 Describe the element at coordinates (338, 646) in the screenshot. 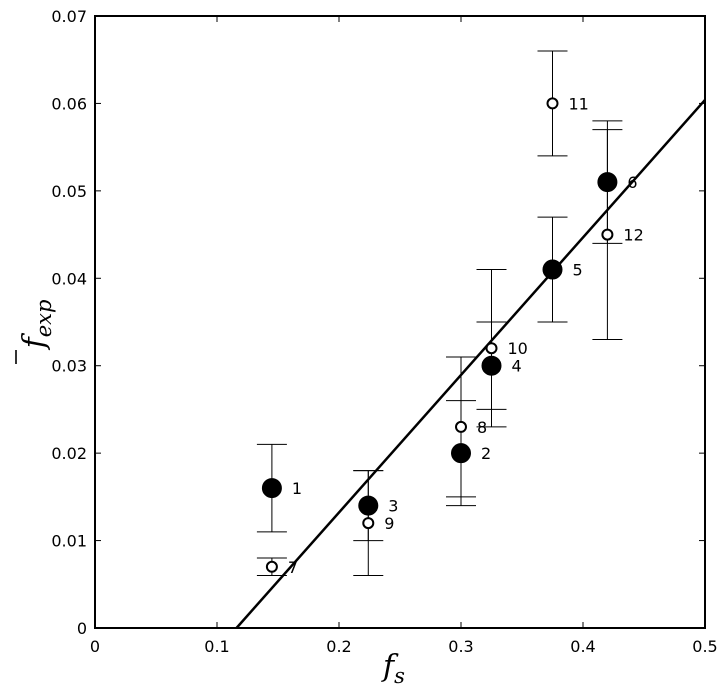

I see `x-tick-label: 0.2` at that location.